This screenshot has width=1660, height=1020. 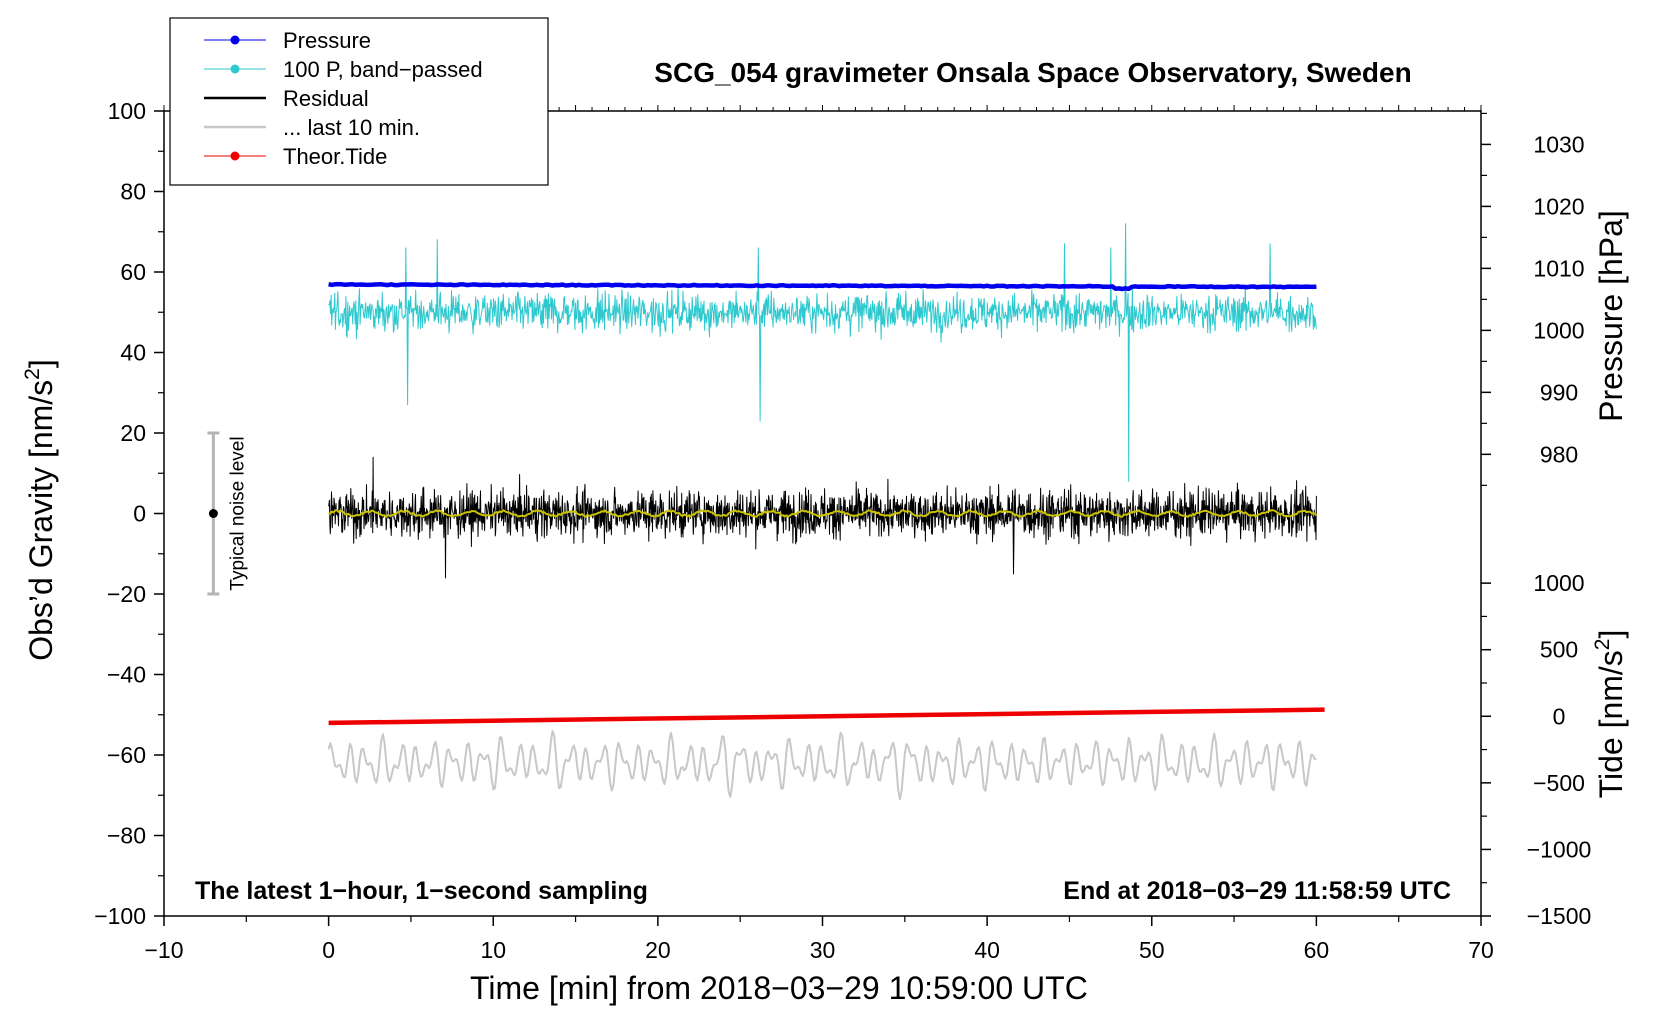 I want to click on noise-bar: Typical noise level, so click(x=227, y=513).